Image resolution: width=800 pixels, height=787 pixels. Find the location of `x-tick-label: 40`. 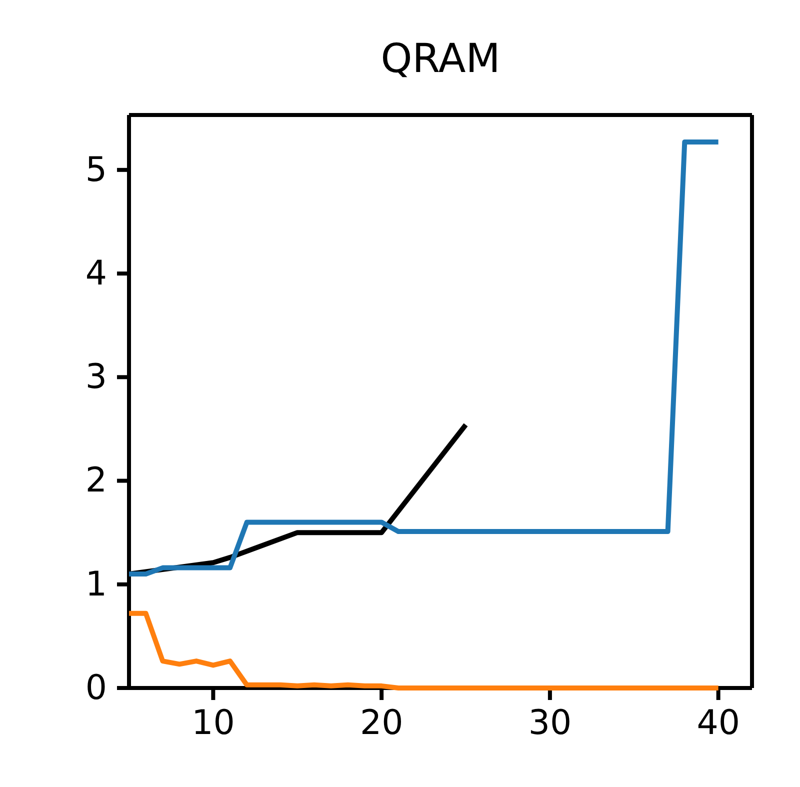

x-tick-label: 40 is located at coordinates (718, 723).